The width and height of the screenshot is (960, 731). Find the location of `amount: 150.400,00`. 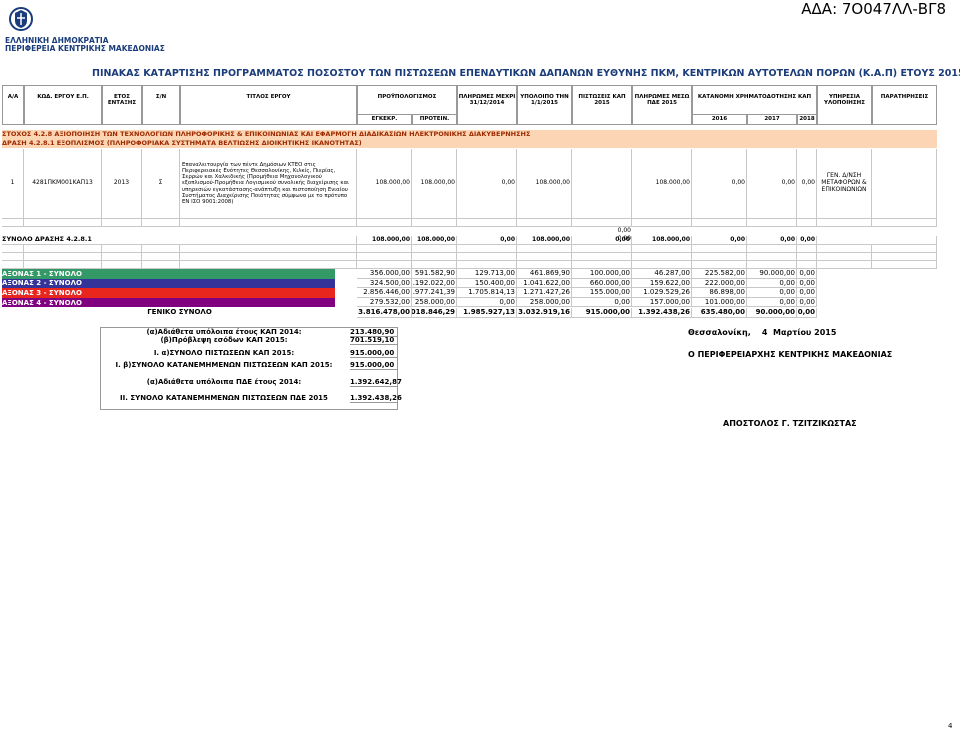

amount: 150.400,00 is located at coordinates (487, 283).